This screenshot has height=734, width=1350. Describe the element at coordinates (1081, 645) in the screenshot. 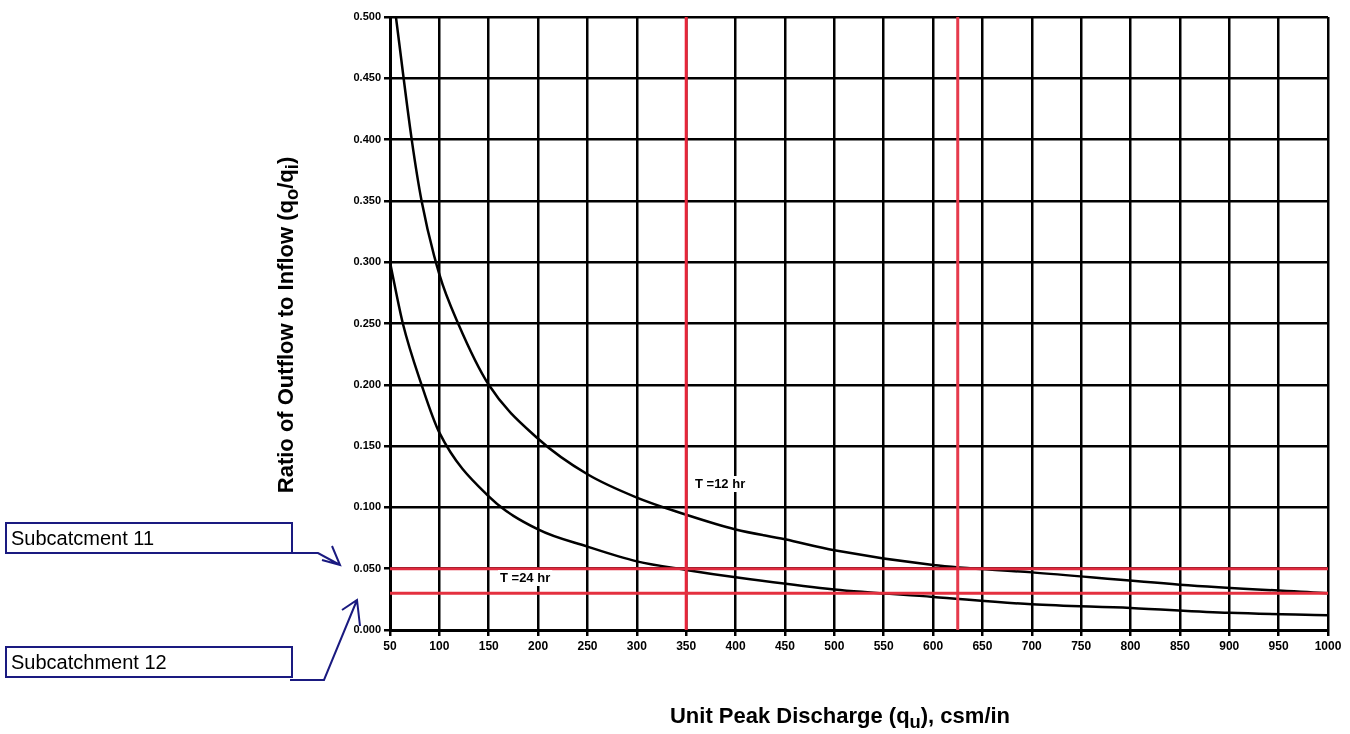

I see `x-tick-label: 750` at that location.